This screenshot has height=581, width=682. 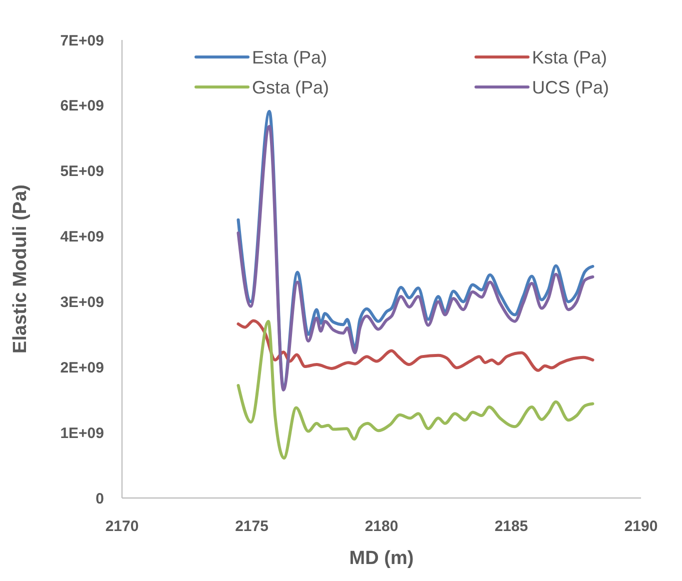 What do you see at coordinates (82, 237) in the screenshot?
I see `y-tick-label: 4E+09` at bounding box center [82, 237].